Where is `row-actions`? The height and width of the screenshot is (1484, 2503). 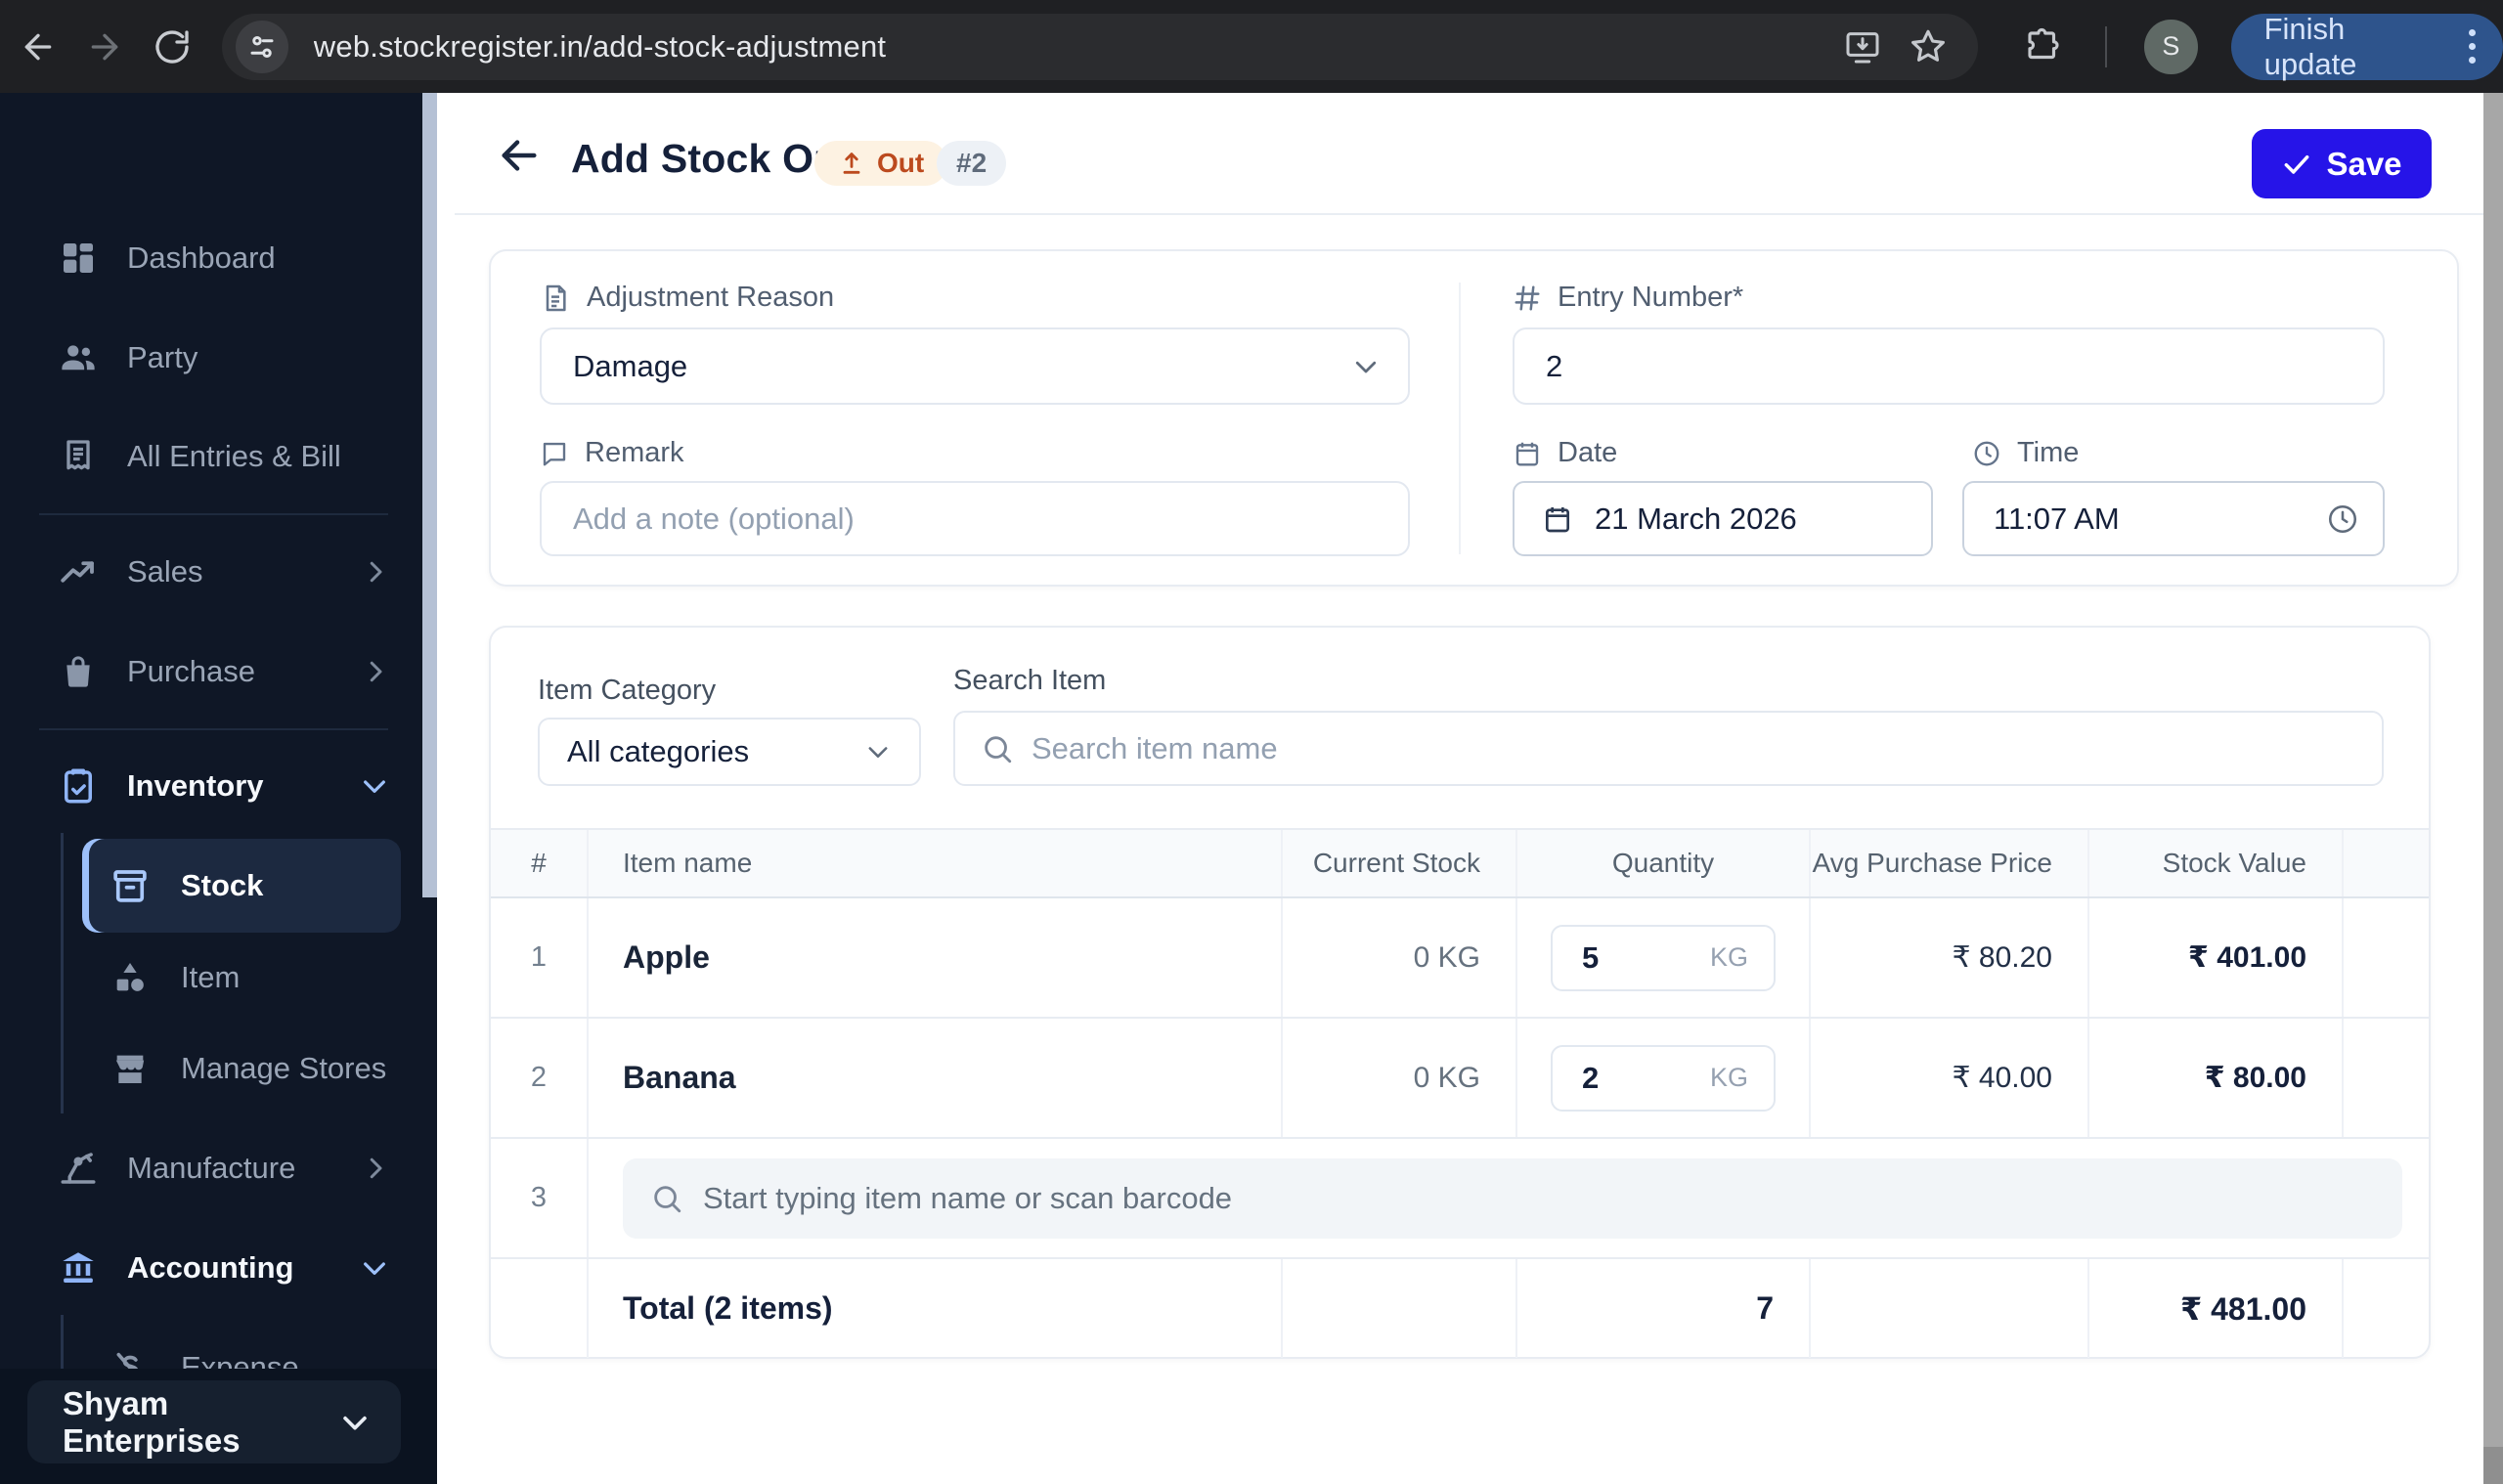 row-actions is located at coordinates (2386, 957).